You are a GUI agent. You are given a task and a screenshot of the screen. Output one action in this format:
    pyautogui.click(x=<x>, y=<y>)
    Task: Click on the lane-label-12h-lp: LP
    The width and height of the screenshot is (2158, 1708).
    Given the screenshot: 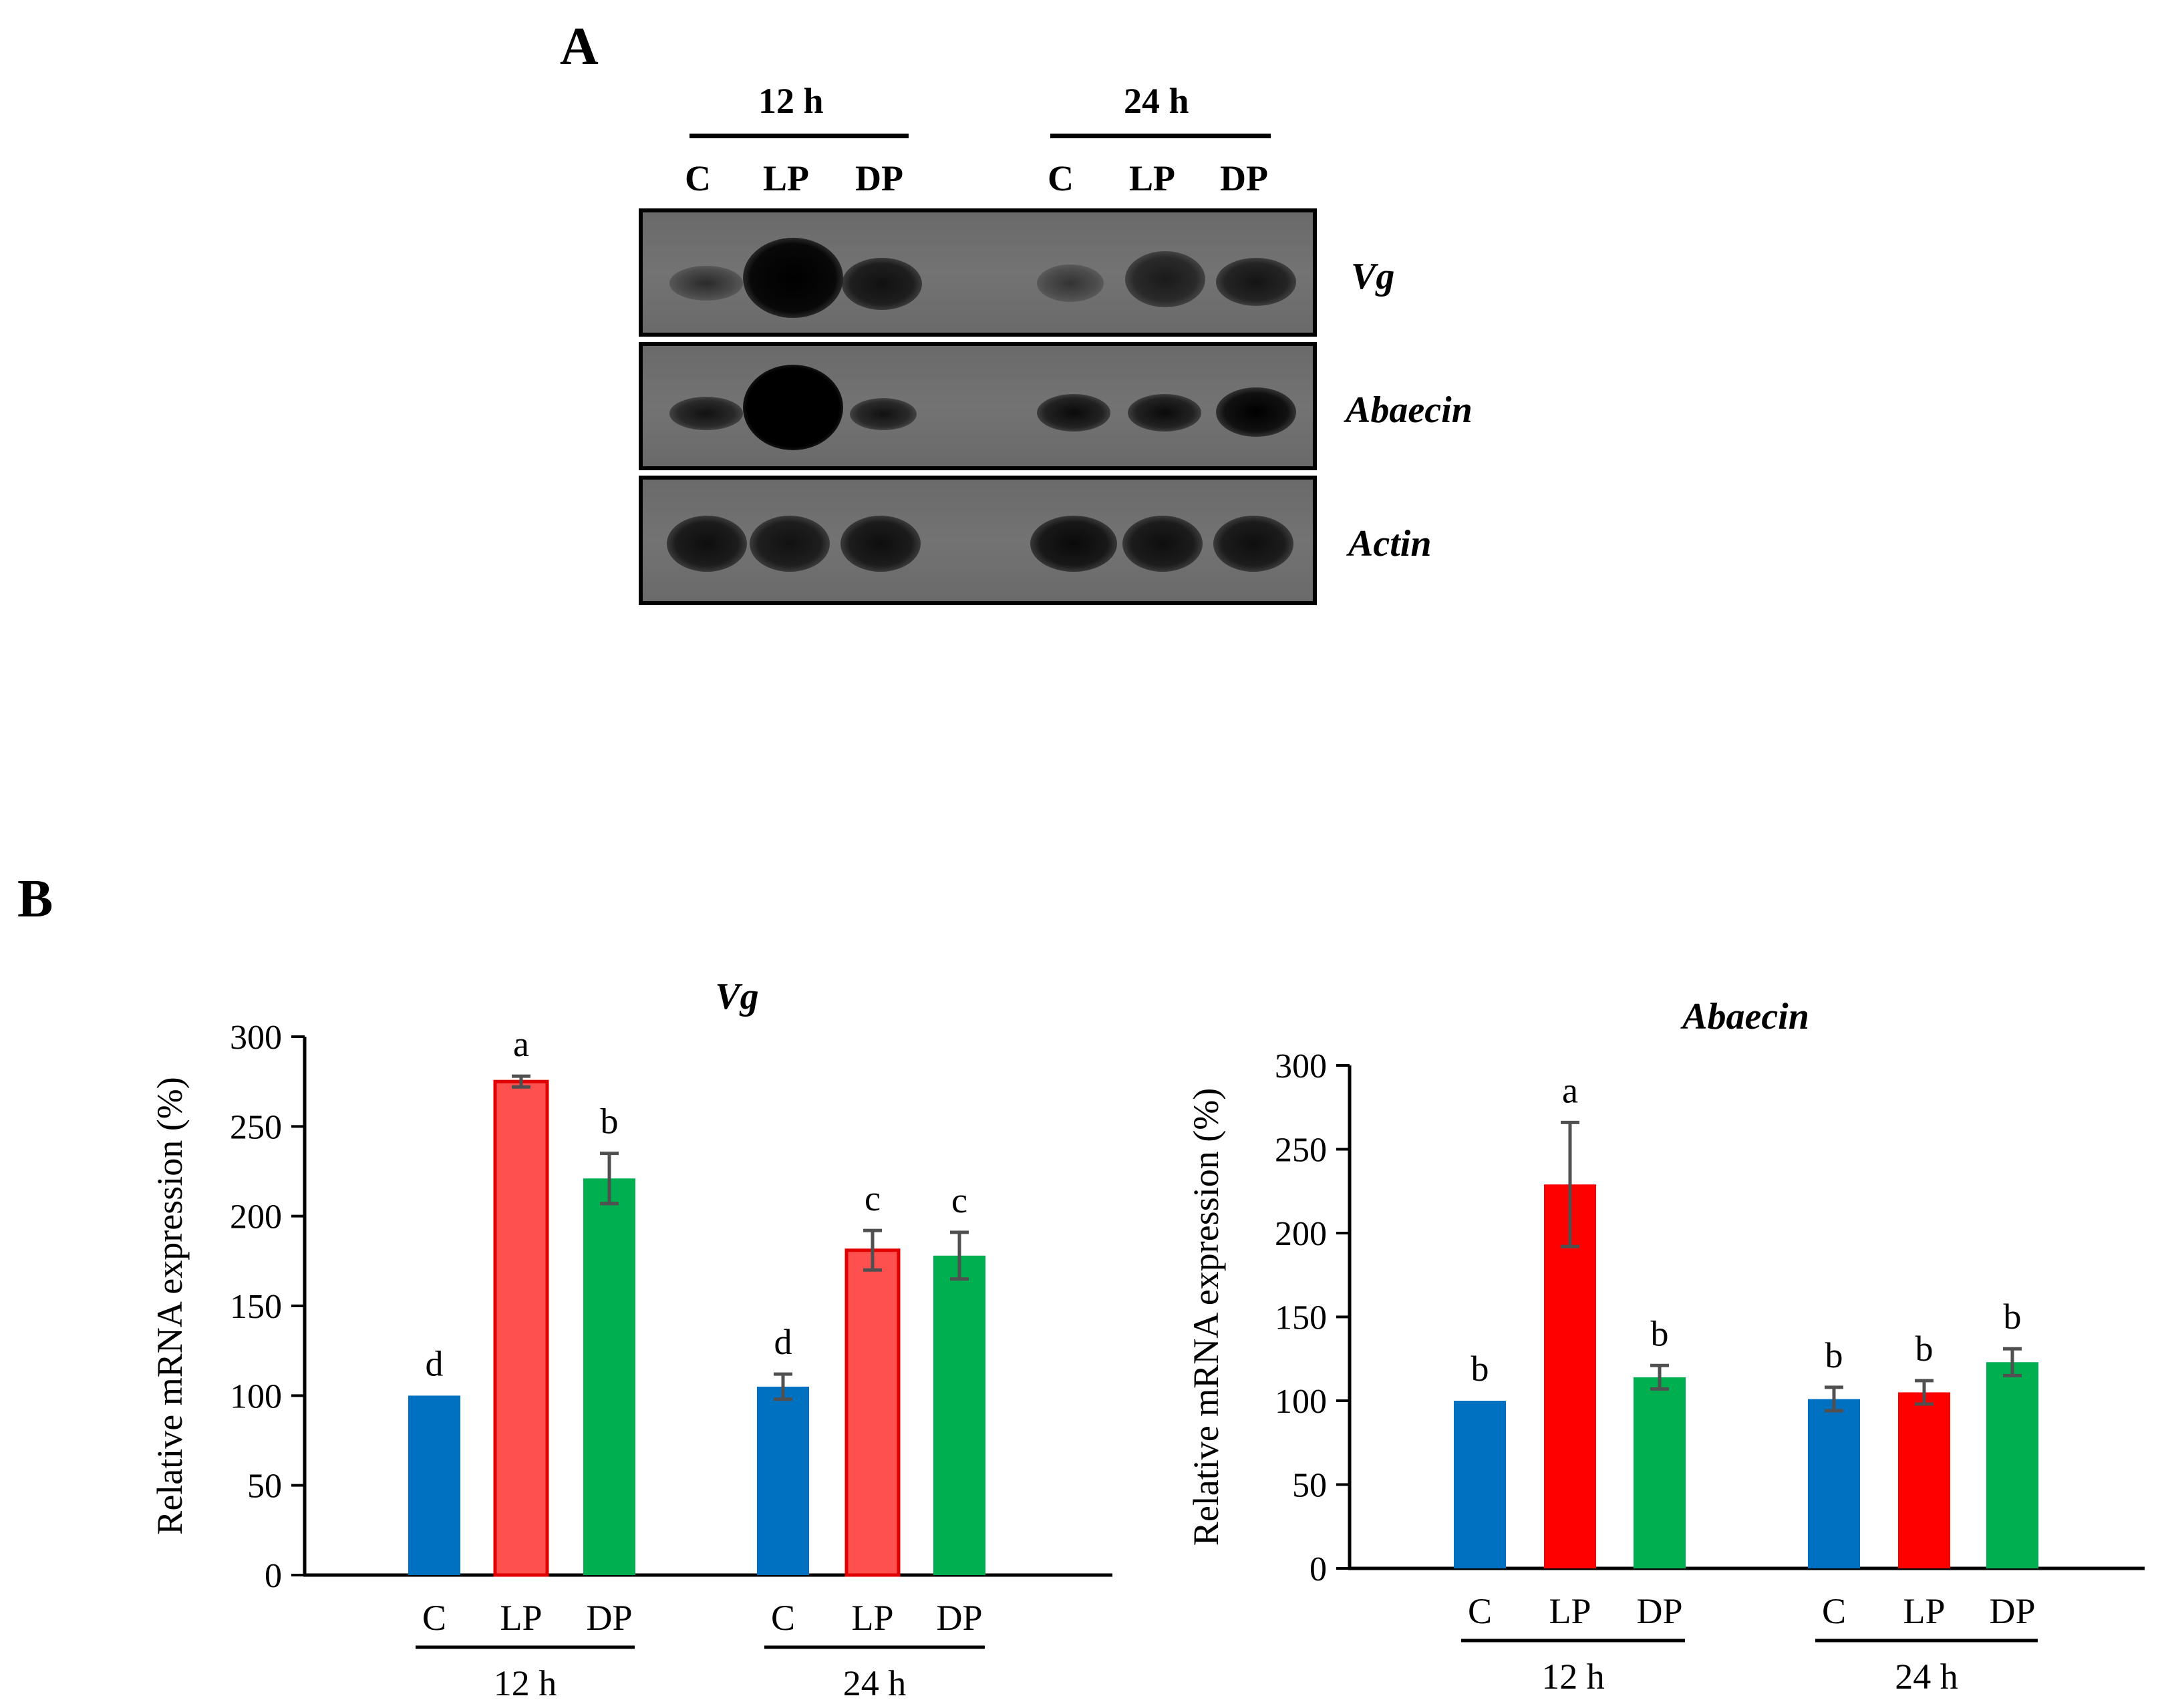 What is the action you would take?
    pyautogui.click(x=786, y=178)
    